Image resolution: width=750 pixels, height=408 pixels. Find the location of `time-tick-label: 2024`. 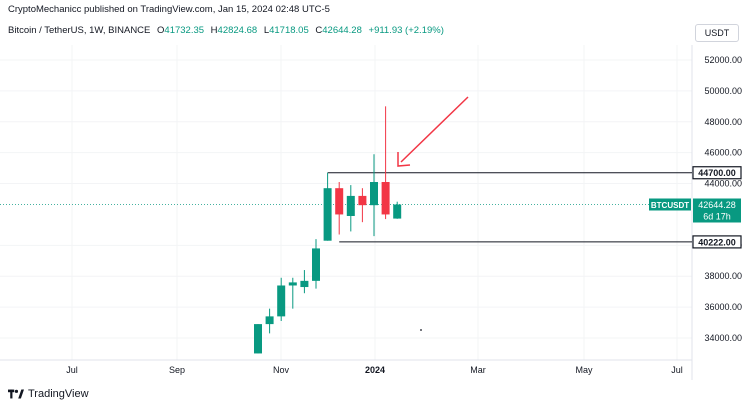

time-tick-label: 2024 is located at coordinates (375, 370).